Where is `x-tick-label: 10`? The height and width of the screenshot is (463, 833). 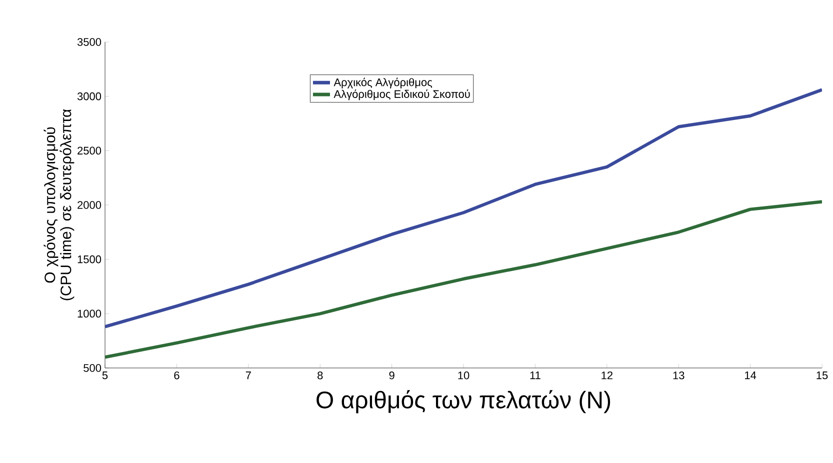
x-tick-label: 10 is located at coordinates (464, 376).